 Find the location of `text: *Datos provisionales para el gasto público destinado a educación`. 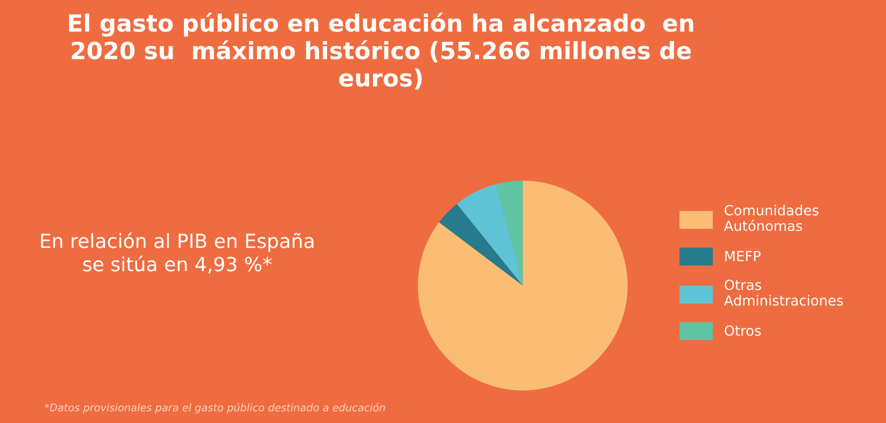

text: *Datos provisionales para el gasto público destinado a educación is located at coordinates (214, 408).